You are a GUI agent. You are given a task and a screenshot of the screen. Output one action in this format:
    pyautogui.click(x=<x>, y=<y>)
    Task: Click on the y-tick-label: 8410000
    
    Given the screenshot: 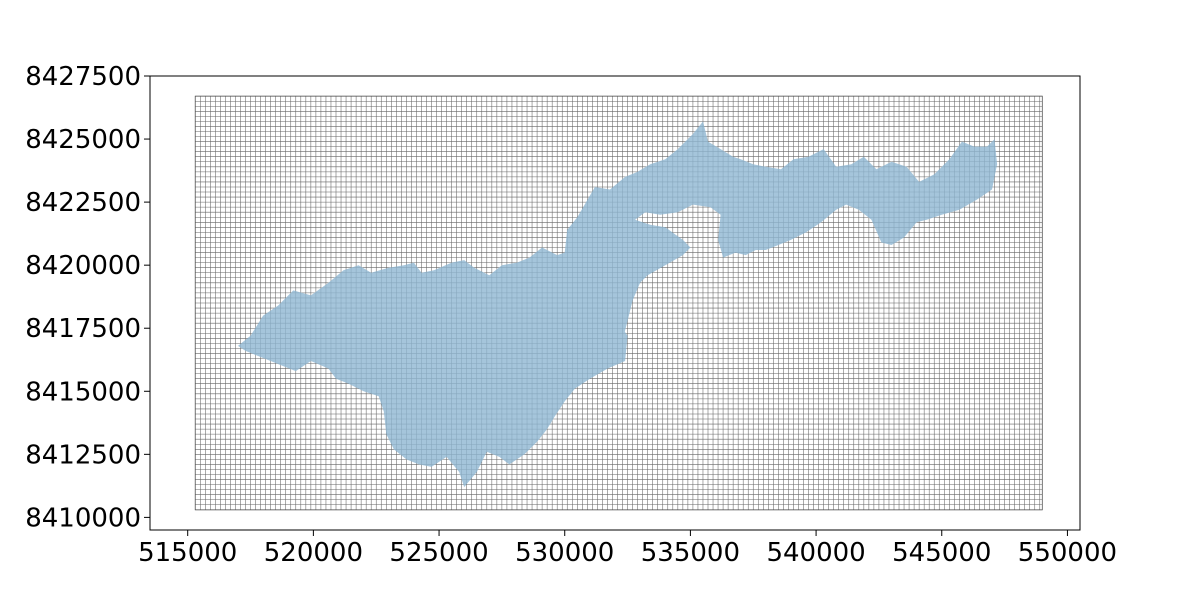 What is the action you would take?
    pyautogui.click(x=83, y=518)
    